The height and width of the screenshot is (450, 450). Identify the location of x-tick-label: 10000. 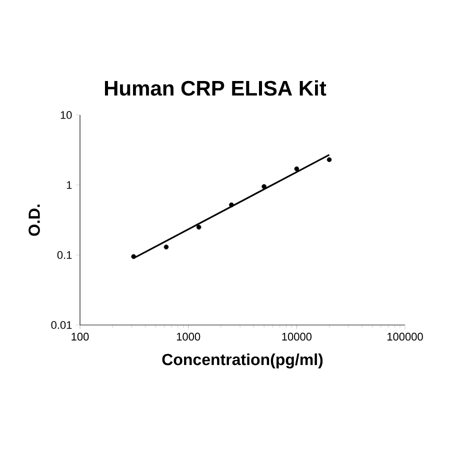
(297, 336).